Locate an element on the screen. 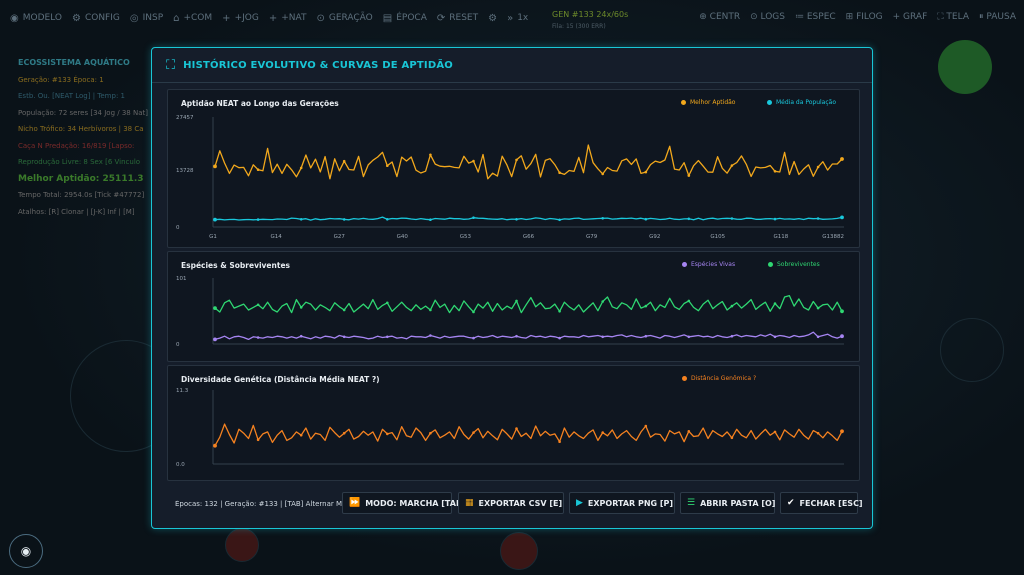  toolbar-config: ⚙ CONFIG is located at coordinates (95, 18).